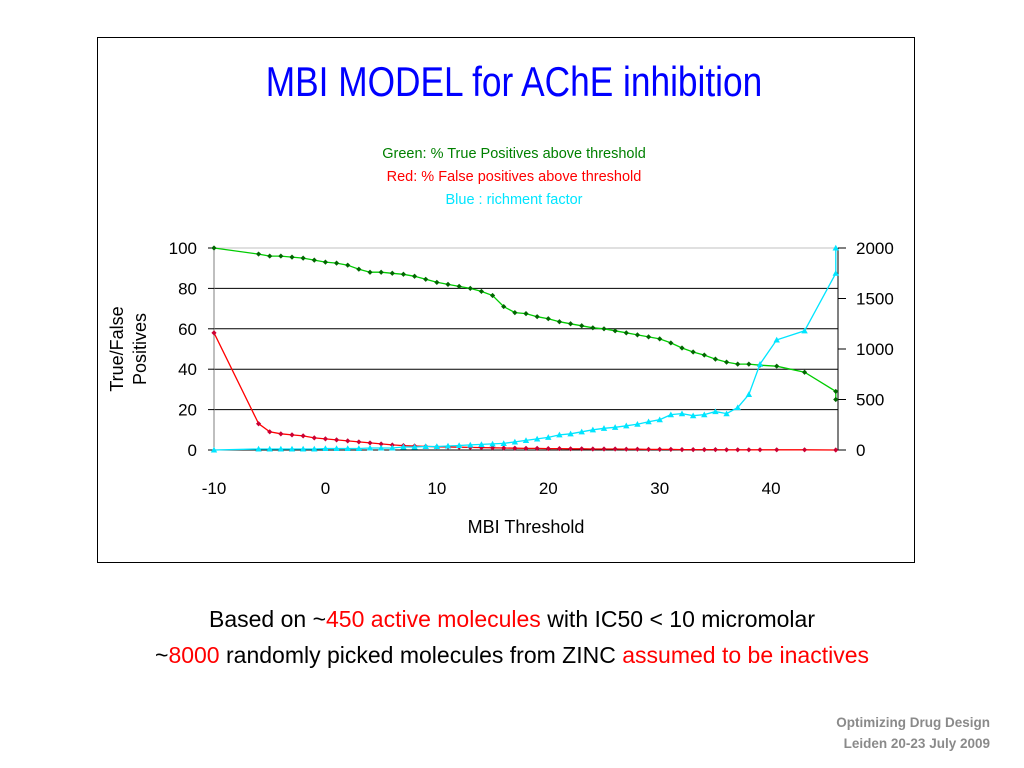 The image size is (1024, 768). I want to click on y-axis-label: True/False, so click(117, 348).